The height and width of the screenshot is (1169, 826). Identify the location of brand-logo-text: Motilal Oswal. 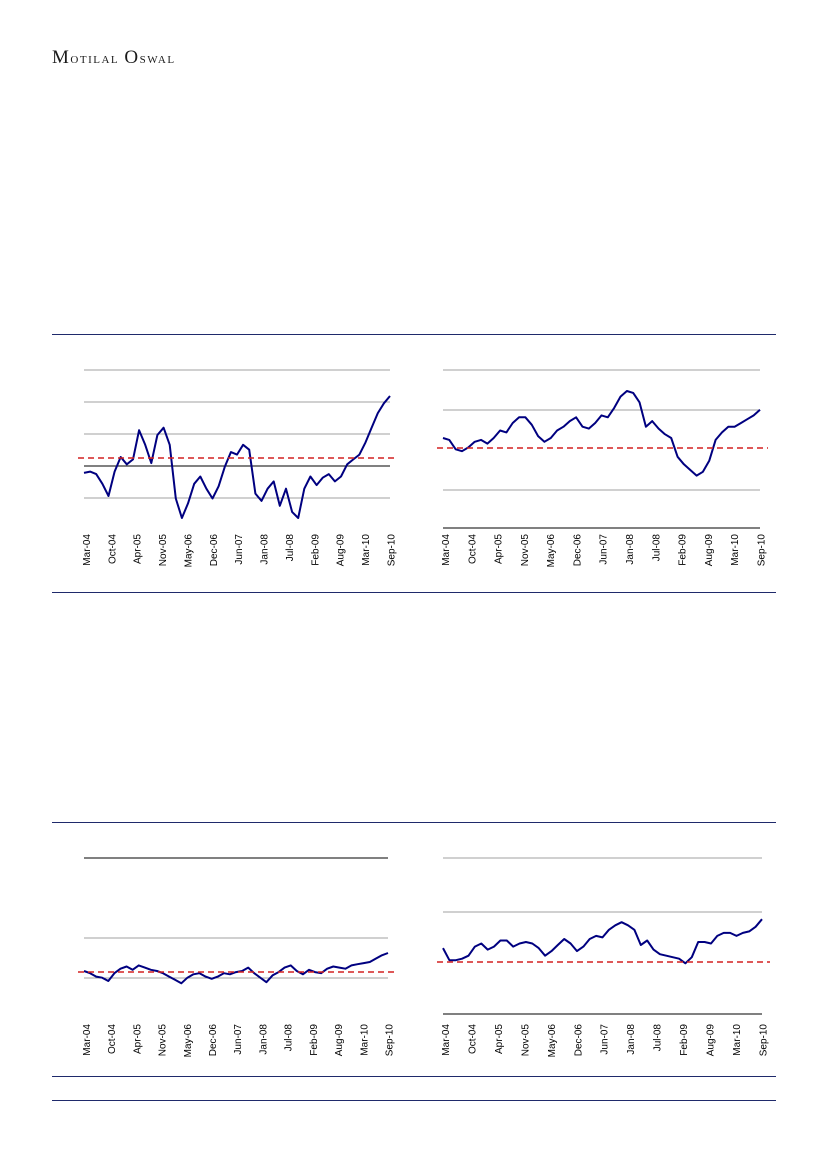
(114, 57).